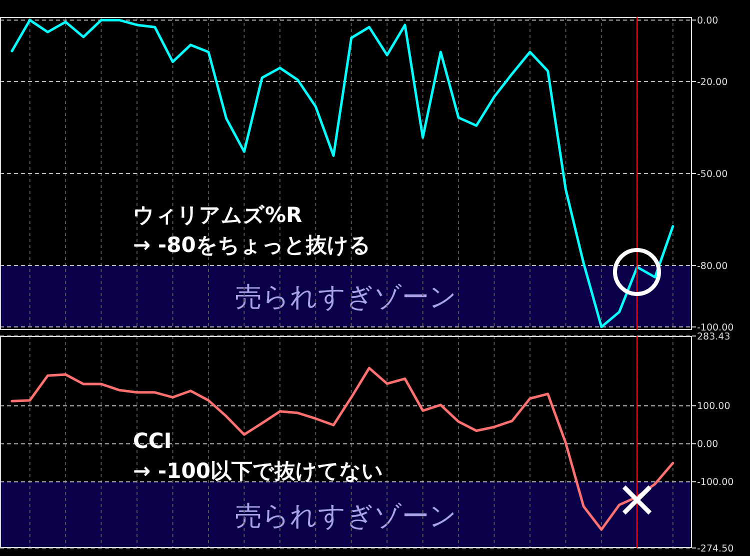 The width and height of the screenshot is (750, 556). I want to click on annotation: ウィリアムズ%R → -80をちょっと抜ける, so click(252, 230).